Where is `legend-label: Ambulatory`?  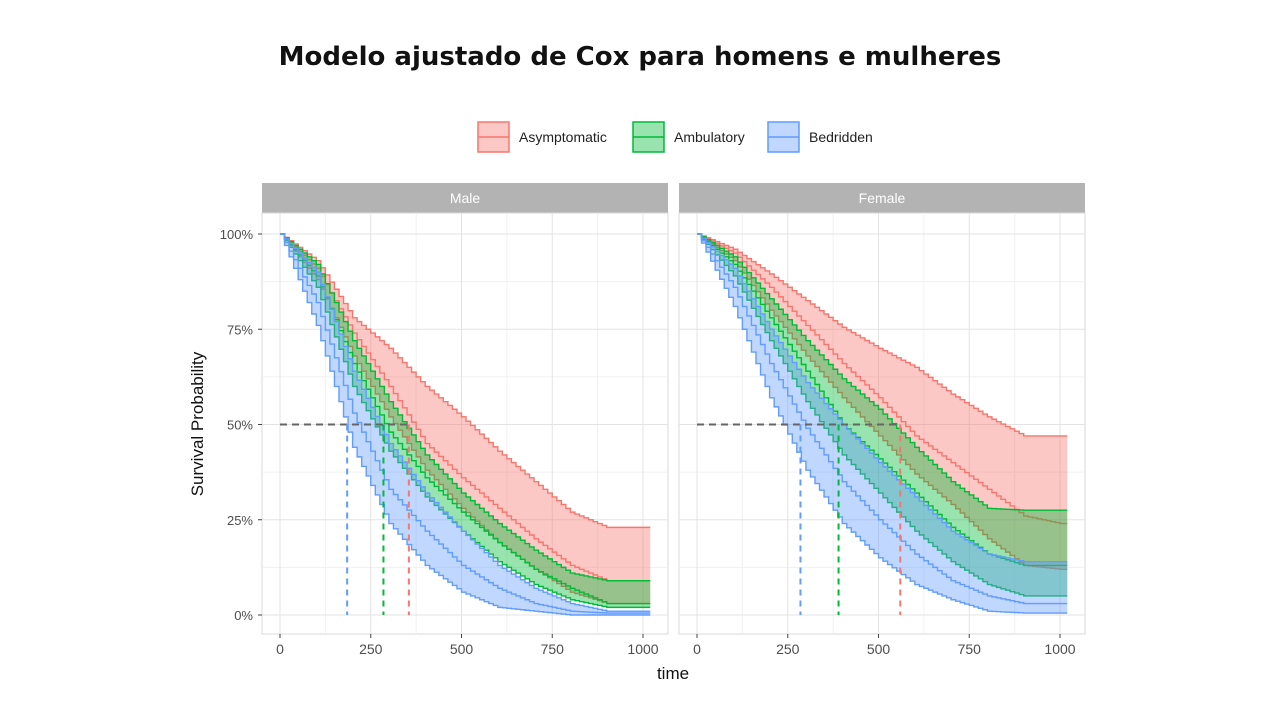
legend-label: Ambulatory is located at coordinates (709, 137).